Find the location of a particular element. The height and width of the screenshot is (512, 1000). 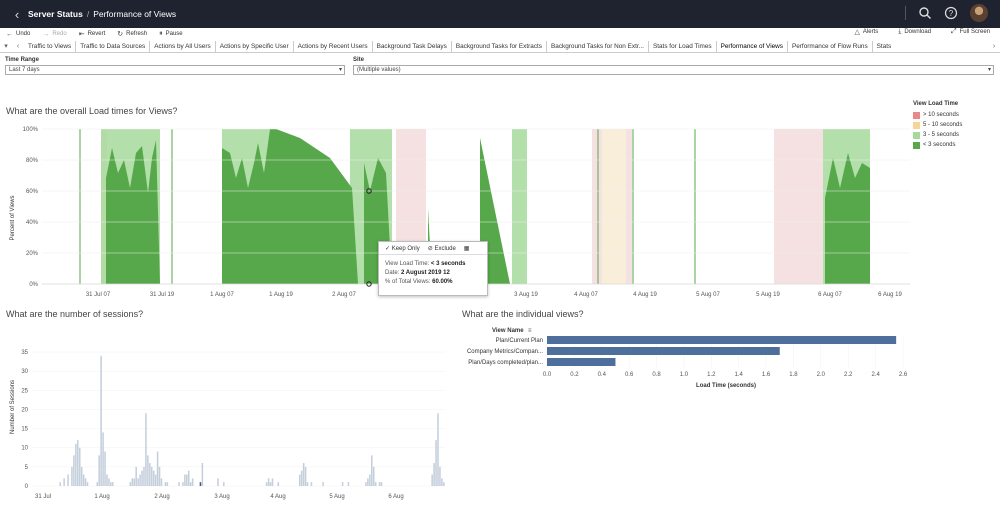

refresh-button: ↻ Refresh is located at coordinates (132, 34).